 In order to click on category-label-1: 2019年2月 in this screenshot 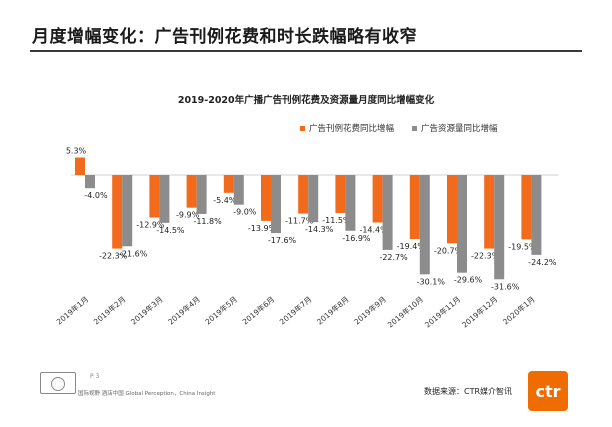, I will do `click(109, 310)`.